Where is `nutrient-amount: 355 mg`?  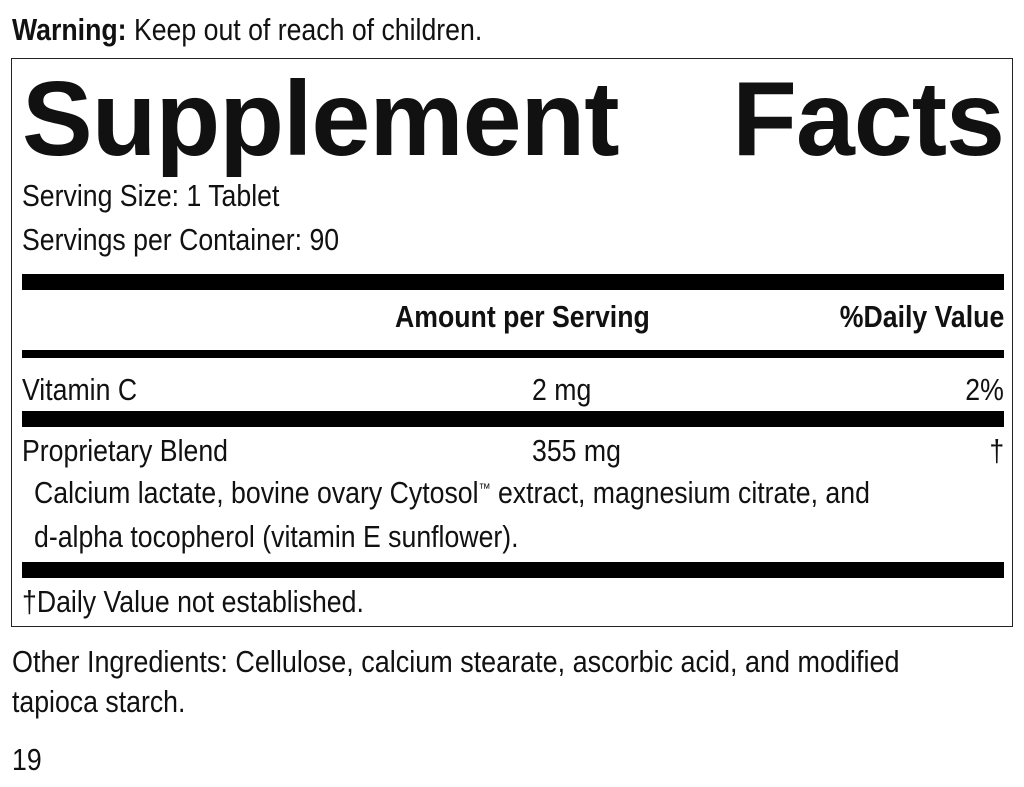
nutrient-amount: 355 mg is located at coordinates (576, 450).